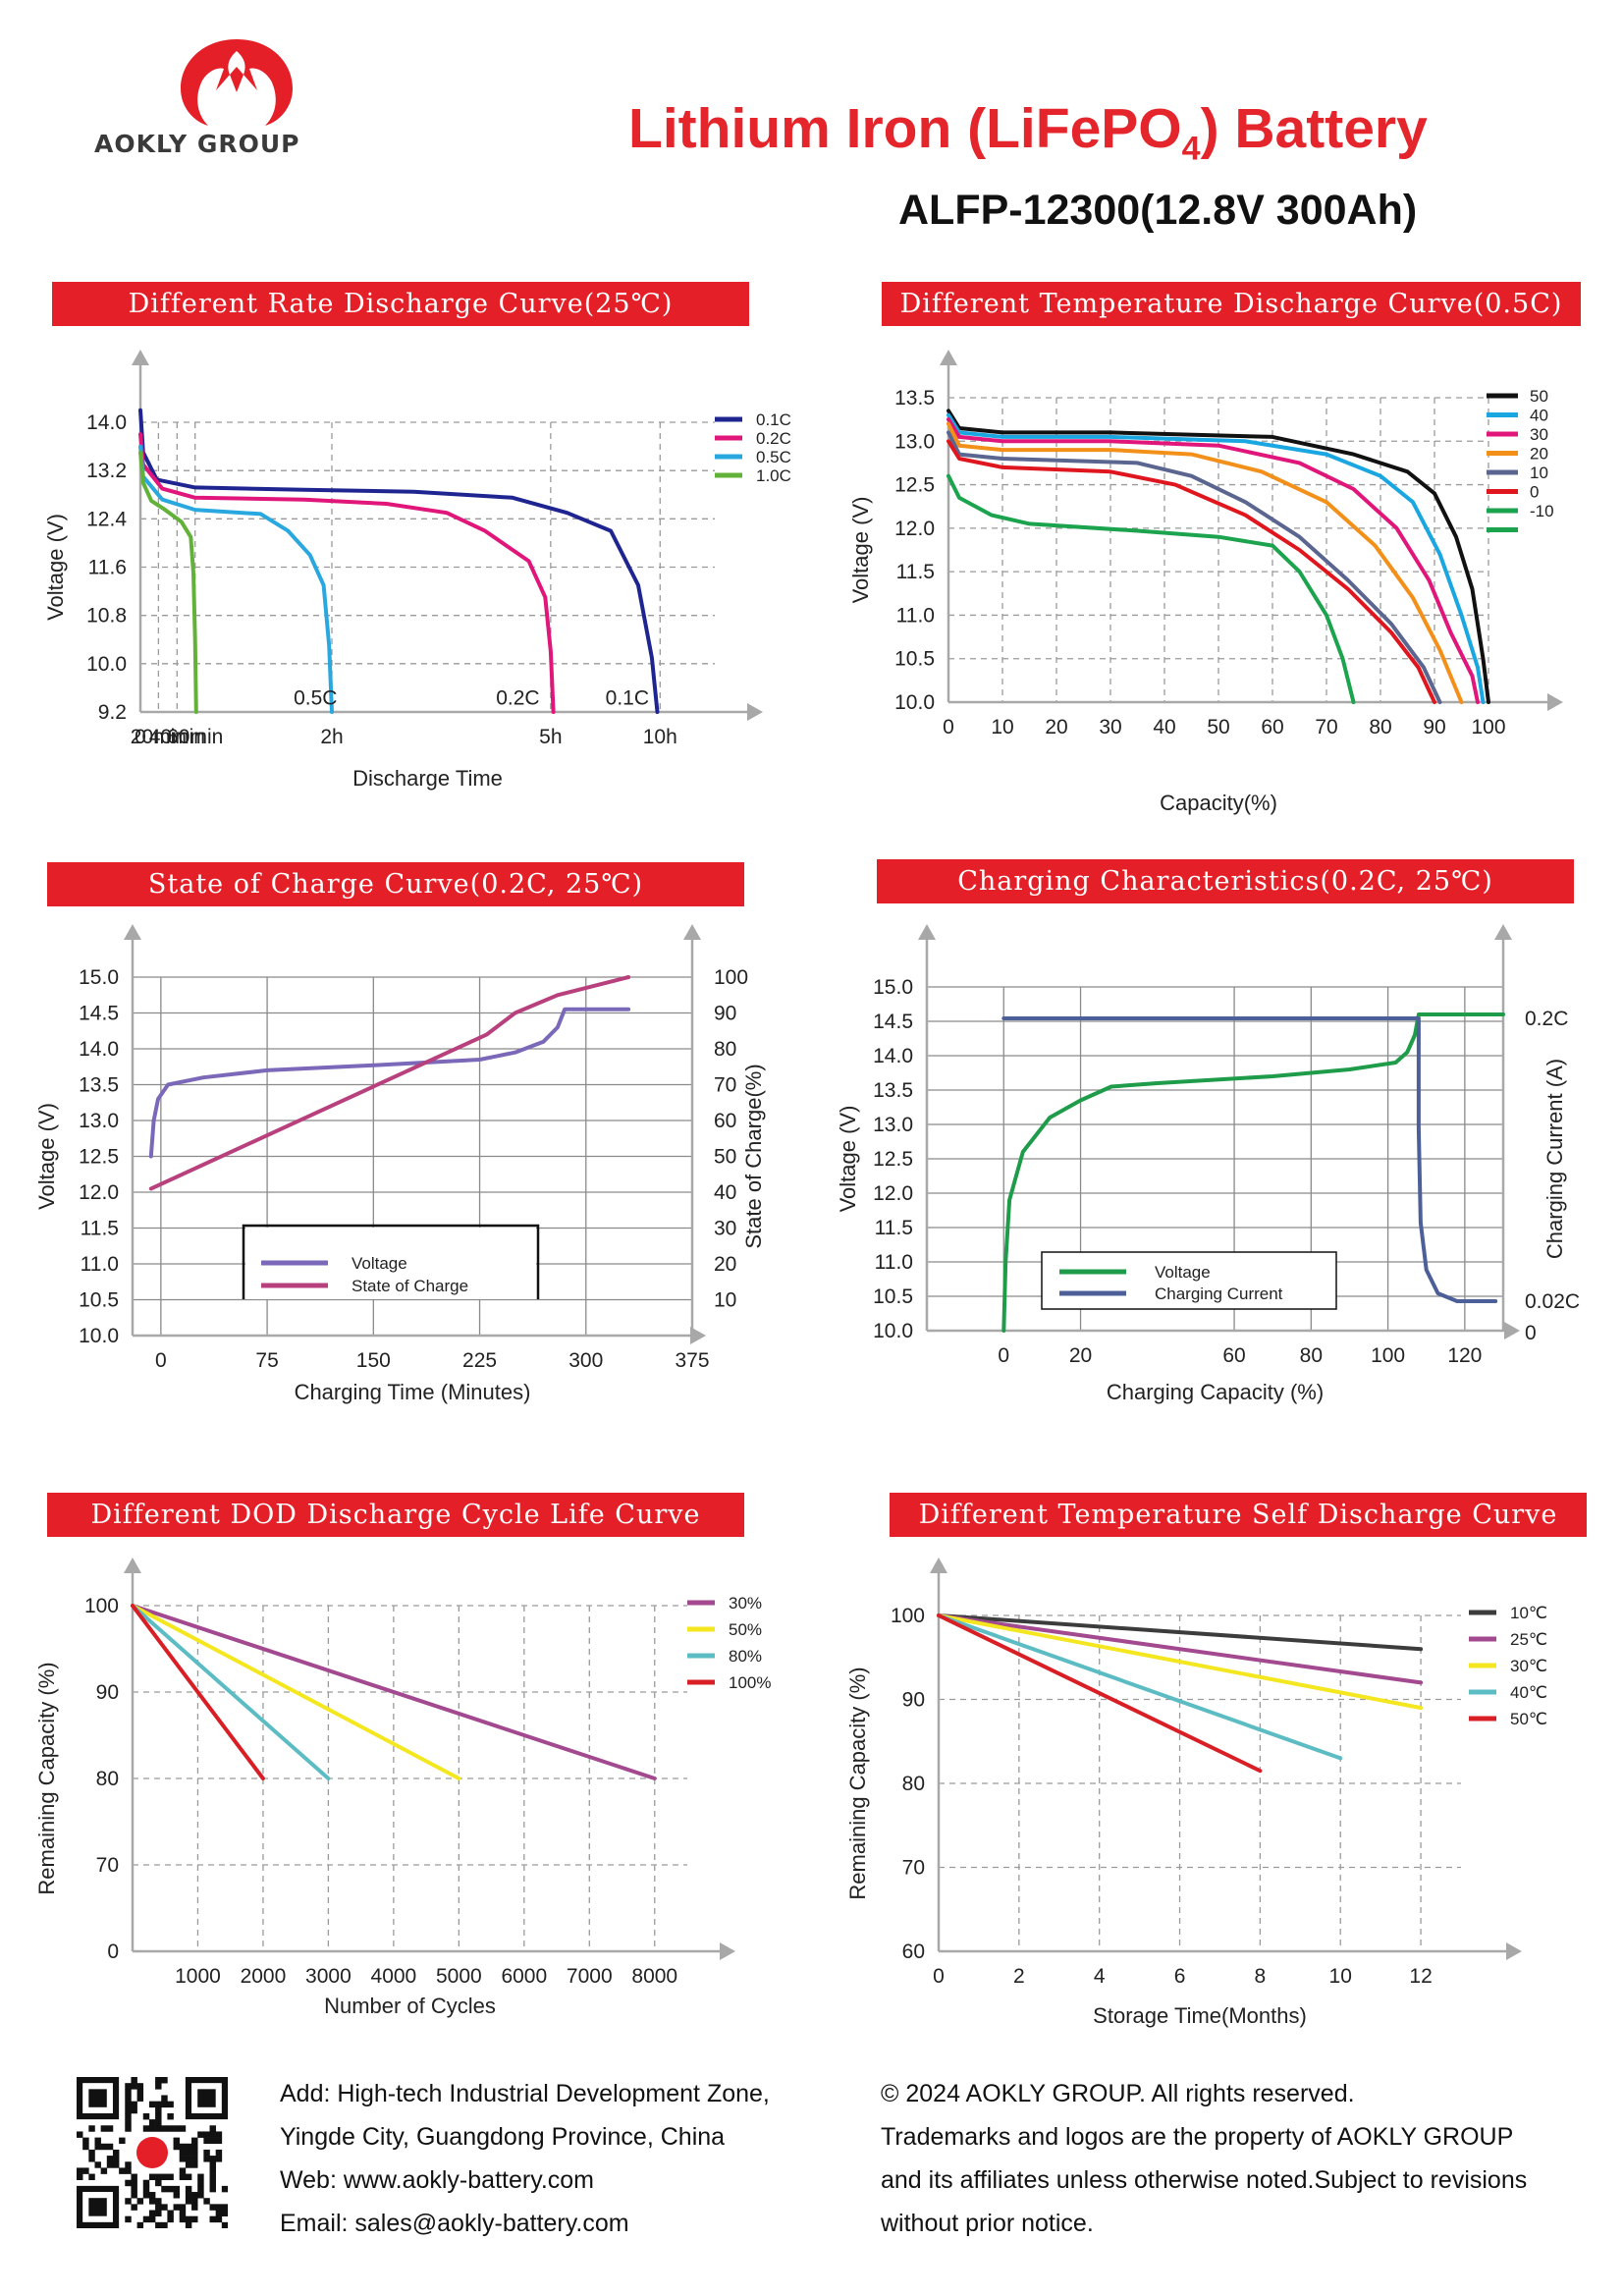 The height and width of the screenshot is (2296, 1623). Describe the element at coordinates (454, 2223) in the screenshot. I see `email-link: Email: sales@aokly-battery.com` at that location.